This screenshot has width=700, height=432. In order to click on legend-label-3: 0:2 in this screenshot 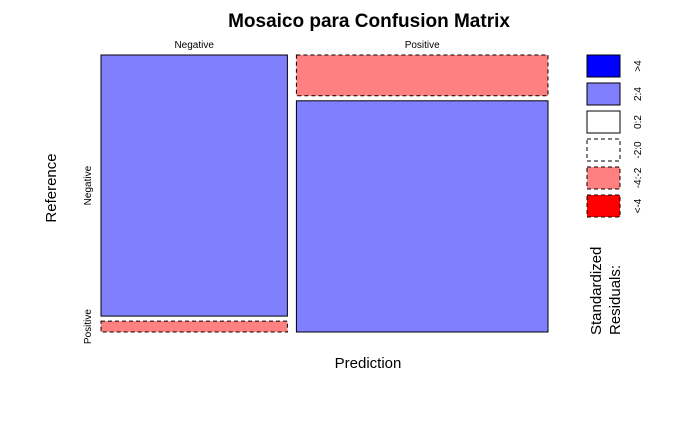, I will do `click(638, 122)`.